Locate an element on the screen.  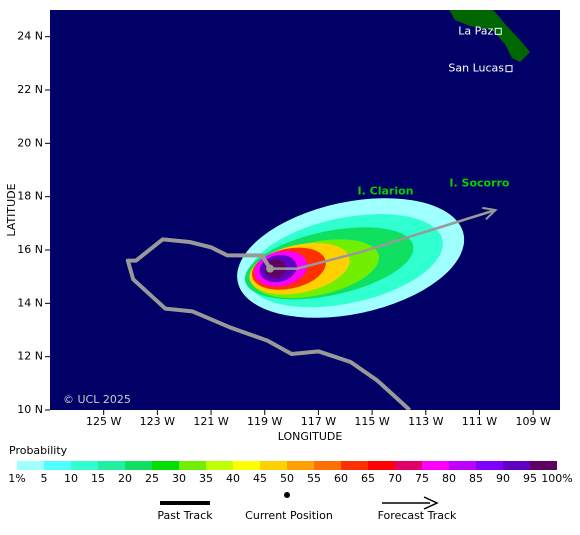
legend-label: Forecast Track is located at coordinates (417, 515).